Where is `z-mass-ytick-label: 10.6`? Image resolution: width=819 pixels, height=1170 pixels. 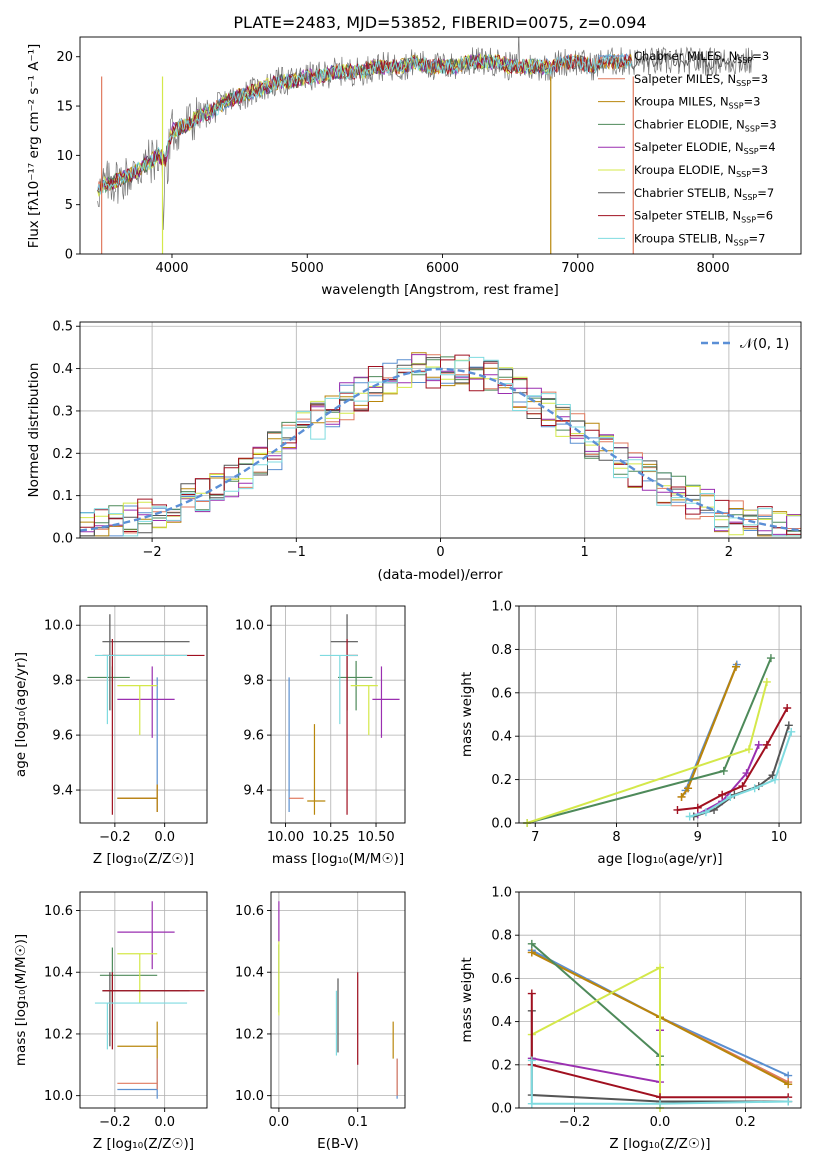
z-mass-ytick-label: 10.6 is located at coordinates (58, 911).